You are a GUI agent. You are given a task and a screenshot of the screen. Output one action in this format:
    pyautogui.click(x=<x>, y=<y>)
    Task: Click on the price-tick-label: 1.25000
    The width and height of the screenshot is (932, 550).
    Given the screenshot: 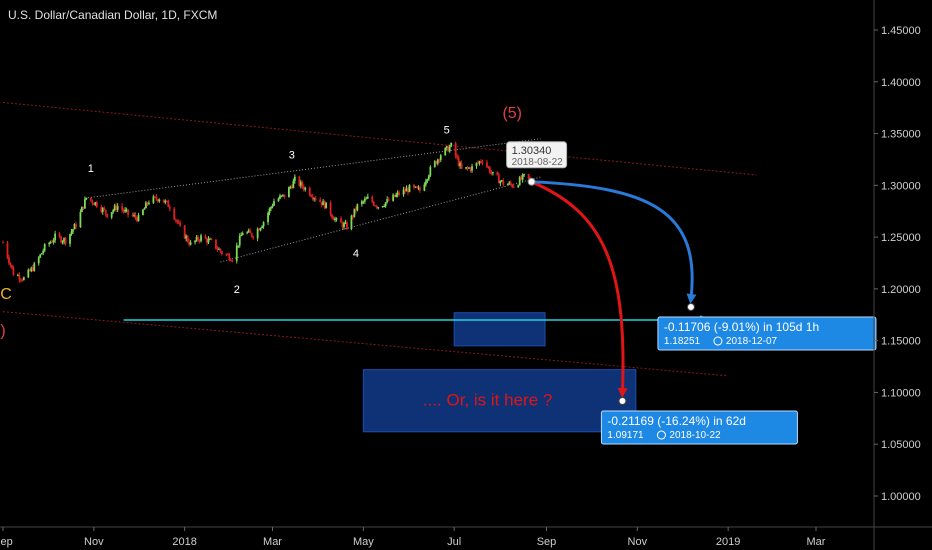 What is the action you would take?
    pyautogui.click(x=901, y=238)
    